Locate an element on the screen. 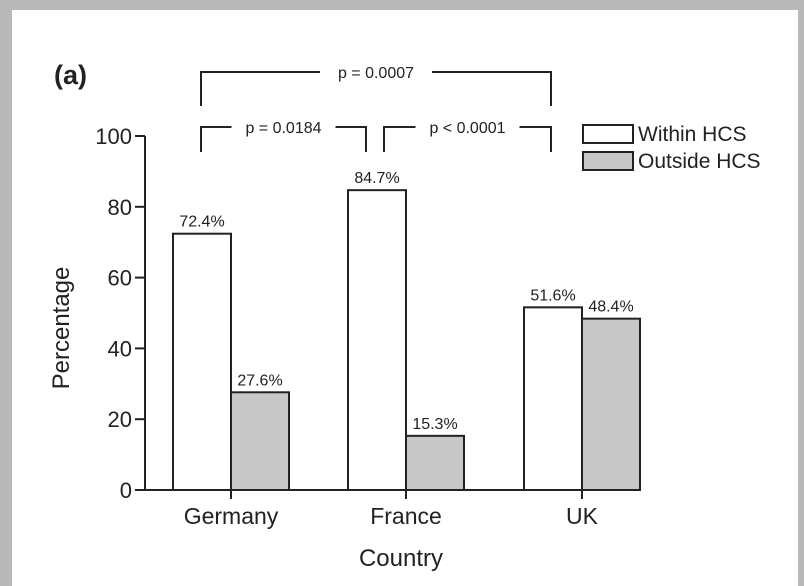 This screenshot has width=804, height=586. legend-label: Within HCS is located at coordinates (692, 134).